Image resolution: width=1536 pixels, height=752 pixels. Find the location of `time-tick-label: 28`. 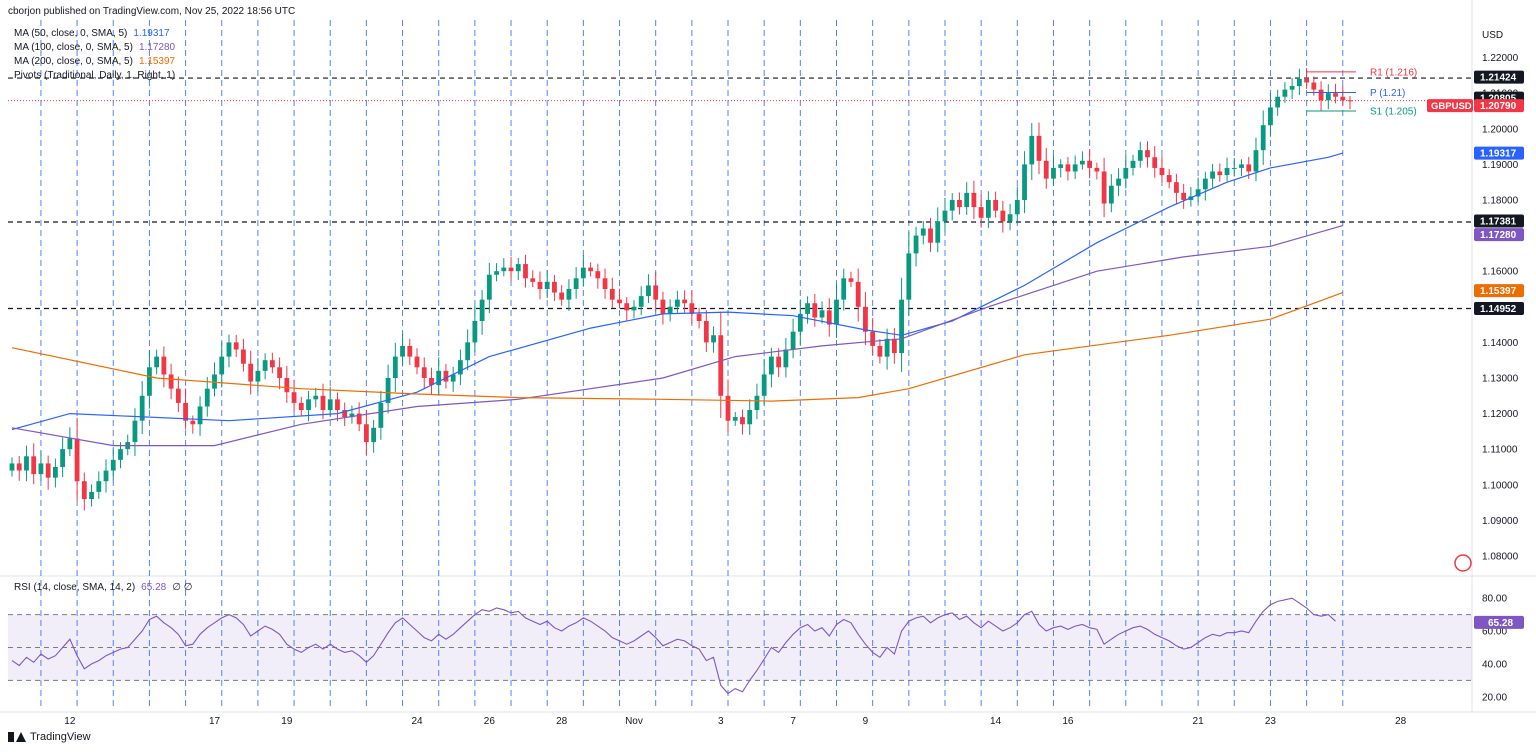

time-tick-label: 28 is located at coordinates (1401, 721).